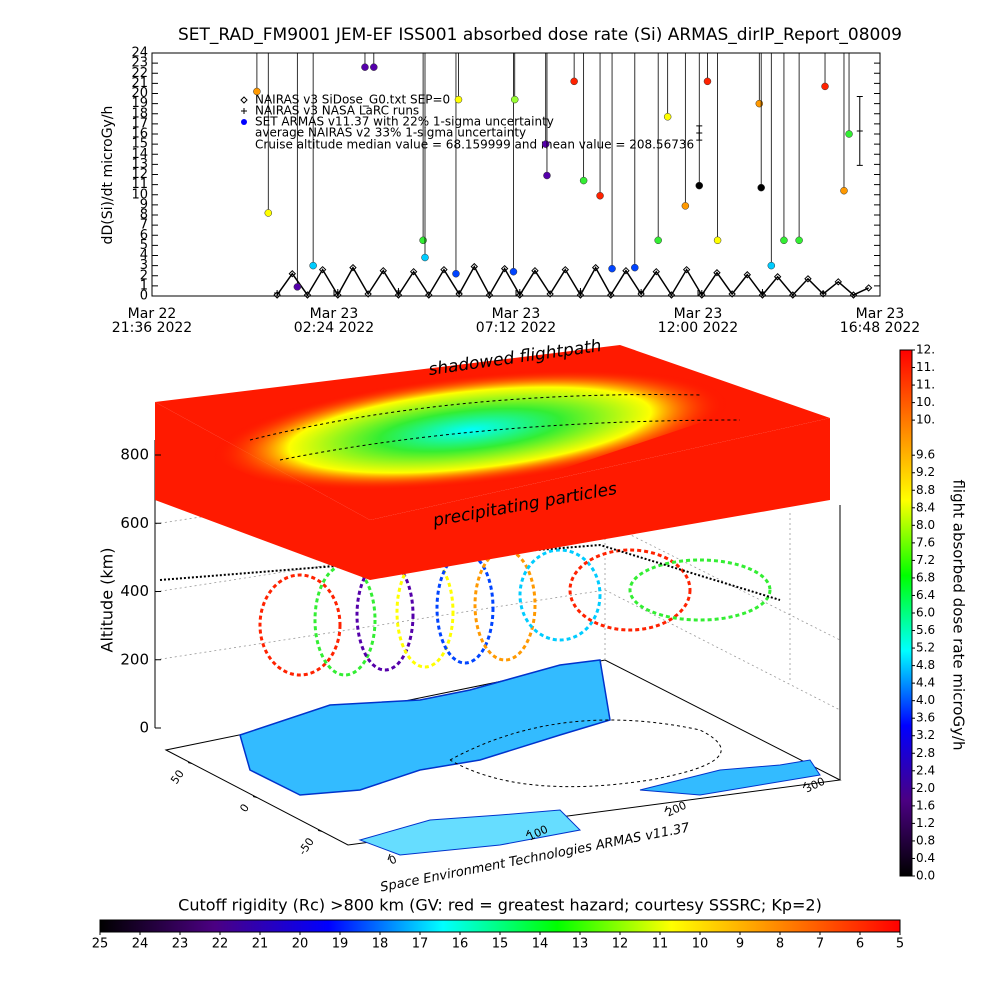 Image resolution: width=1000 pixels, height=1000 pixels. What do you see at coordinates (134, 591) in the screenshot?
I see `z-tick-label: 400` at bounding box center [134, 591].